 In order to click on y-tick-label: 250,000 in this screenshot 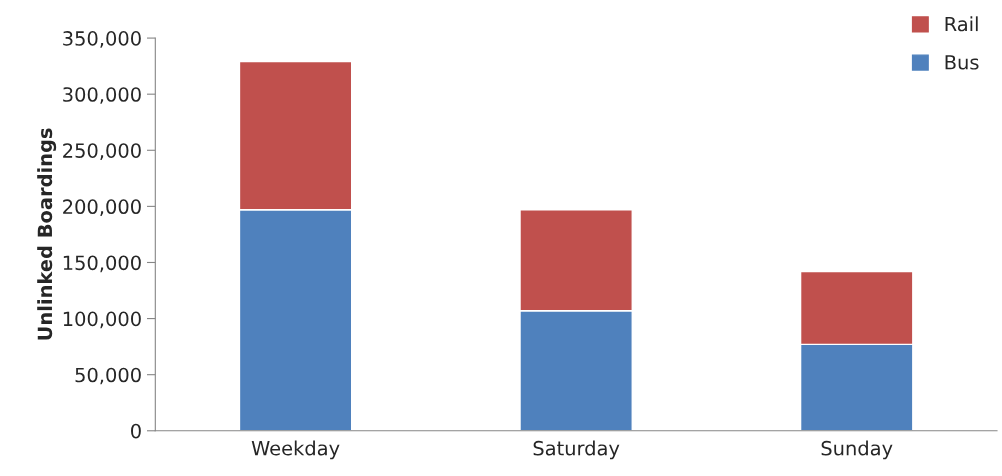, I will do `click(102, 151)`.